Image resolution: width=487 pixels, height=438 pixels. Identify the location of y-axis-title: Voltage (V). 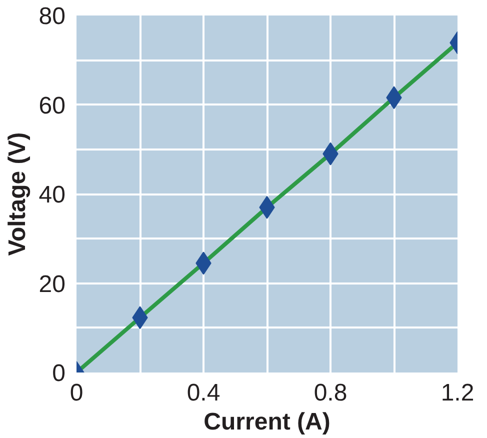
(17, 194).